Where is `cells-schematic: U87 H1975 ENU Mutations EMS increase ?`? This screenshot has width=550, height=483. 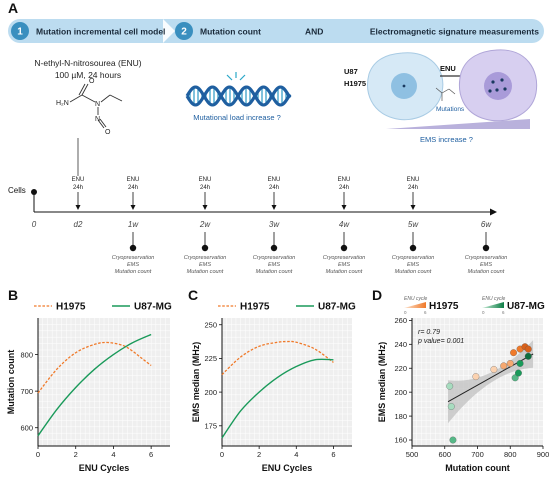
cells-schematic: U87 H1975 ENU Mutations EMS increase ? is located at coordinates (441, 96).